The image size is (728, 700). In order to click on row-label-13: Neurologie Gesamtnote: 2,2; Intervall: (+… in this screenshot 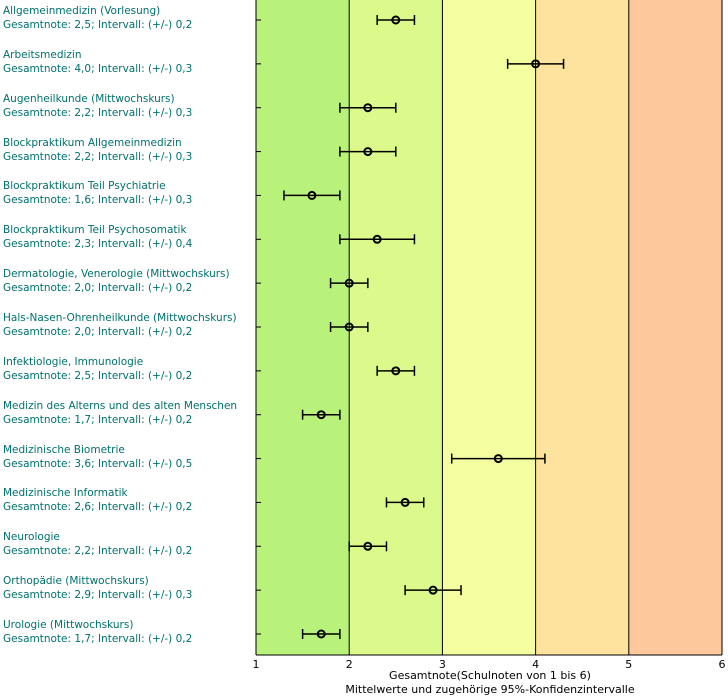, I will do `click(129, 544)`.